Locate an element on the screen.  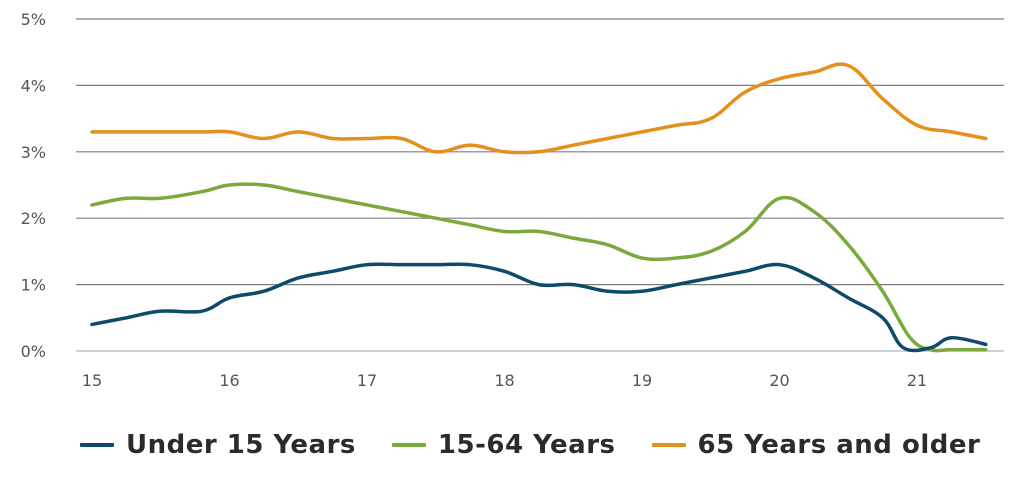
x-tick-label: 16 is located at coordinates (229, 380).